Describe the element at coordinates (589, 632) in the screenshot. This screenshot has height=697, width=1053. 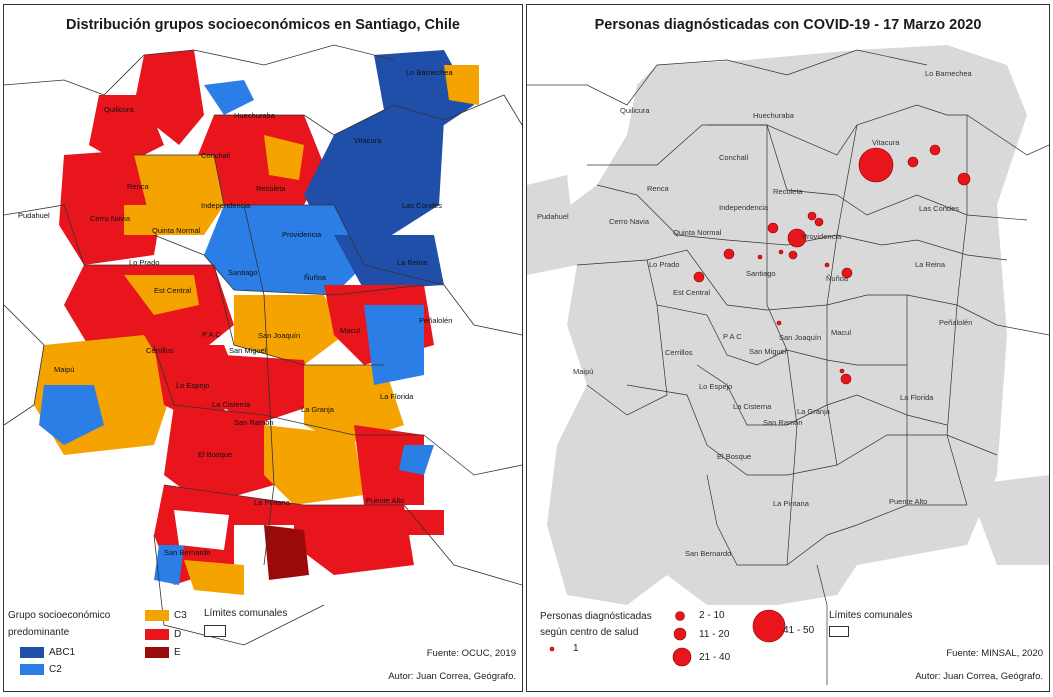
I see `covid-legend-heading-line2: según centro de salud` at that location.